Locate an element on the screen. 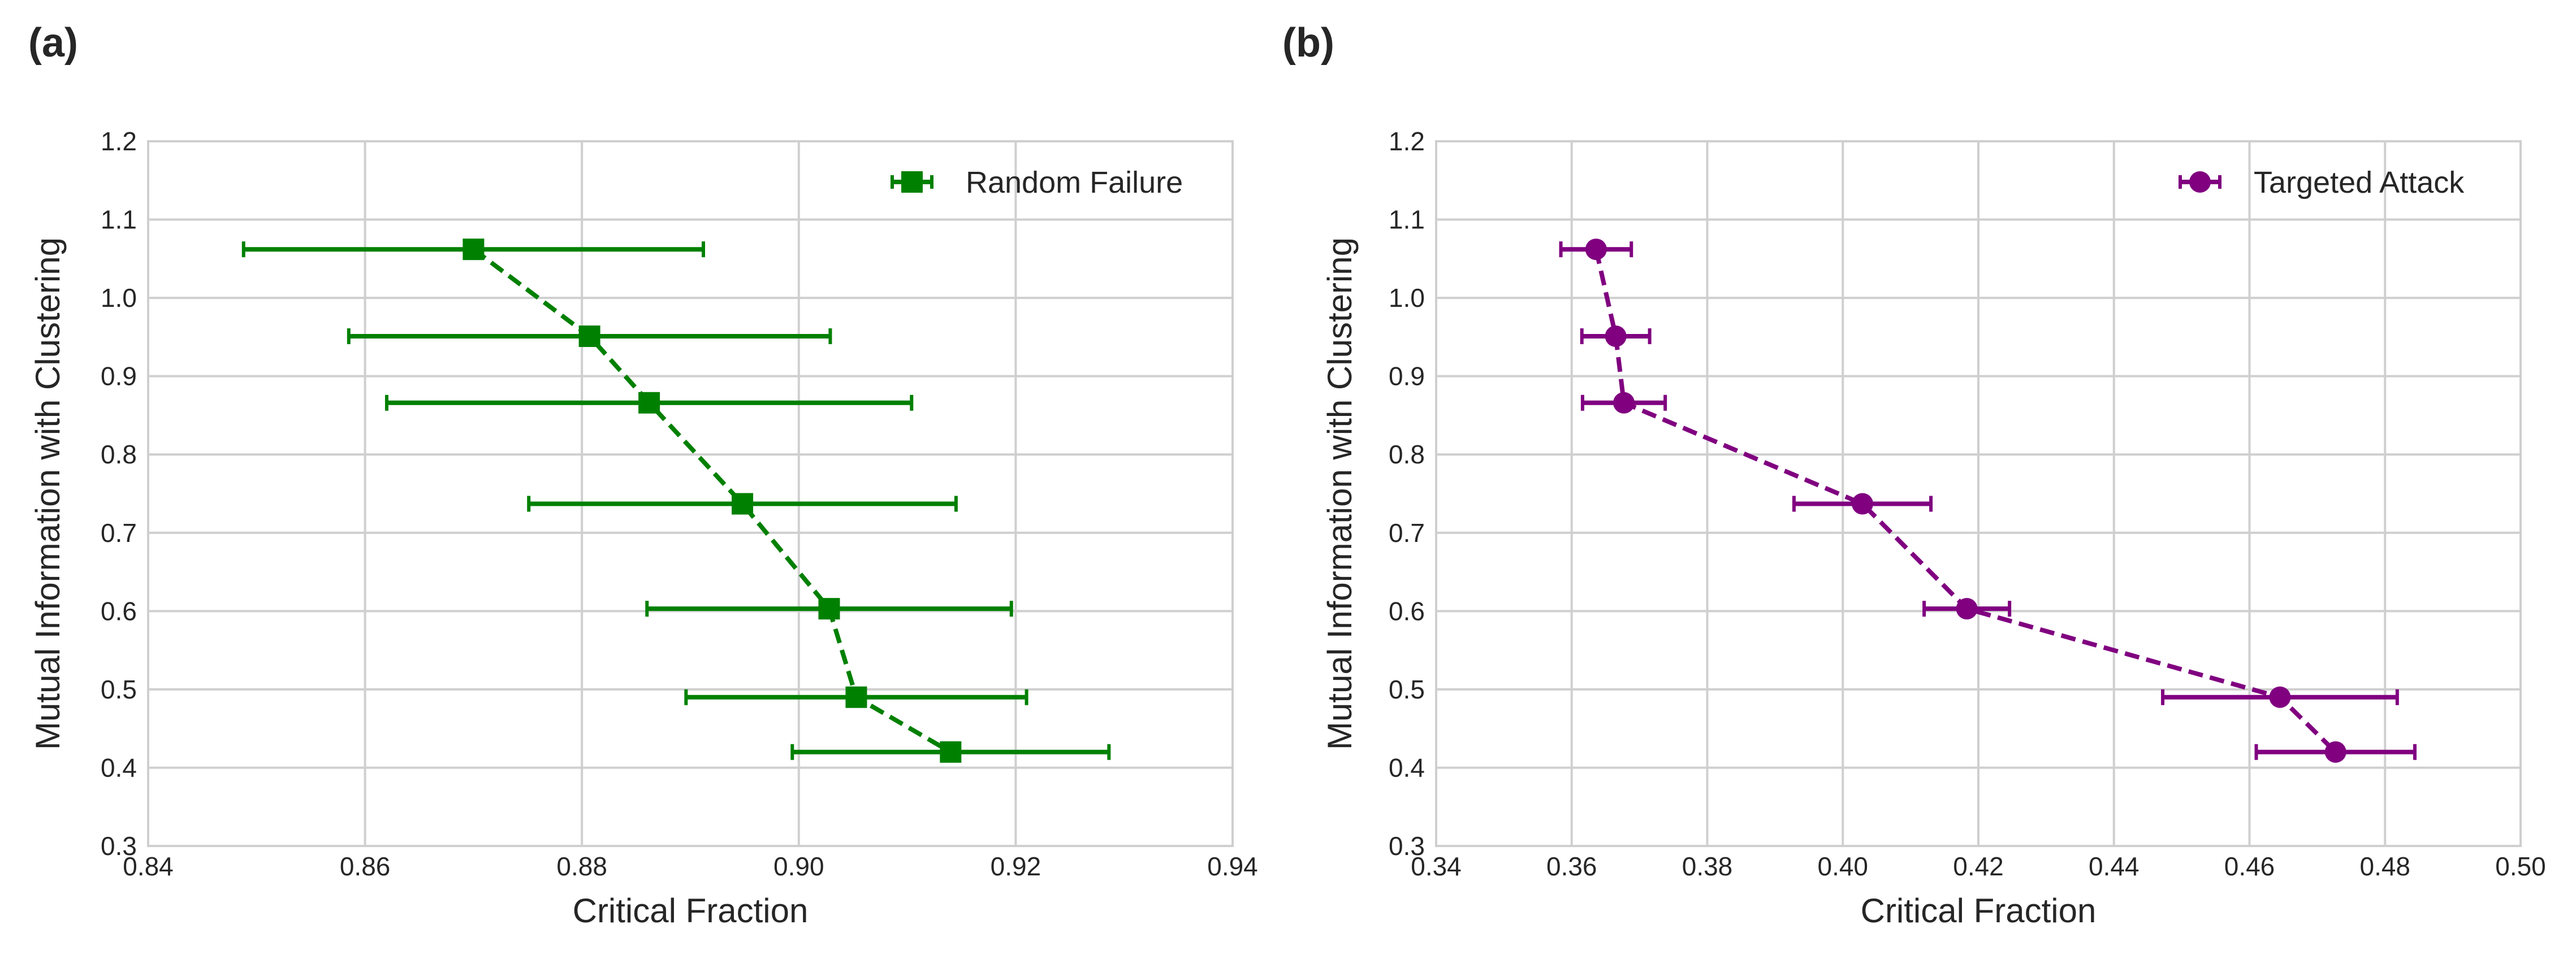 This screenshot has width=2576, height=959. legend: Random Failure is located at coordinates (1037, 182).